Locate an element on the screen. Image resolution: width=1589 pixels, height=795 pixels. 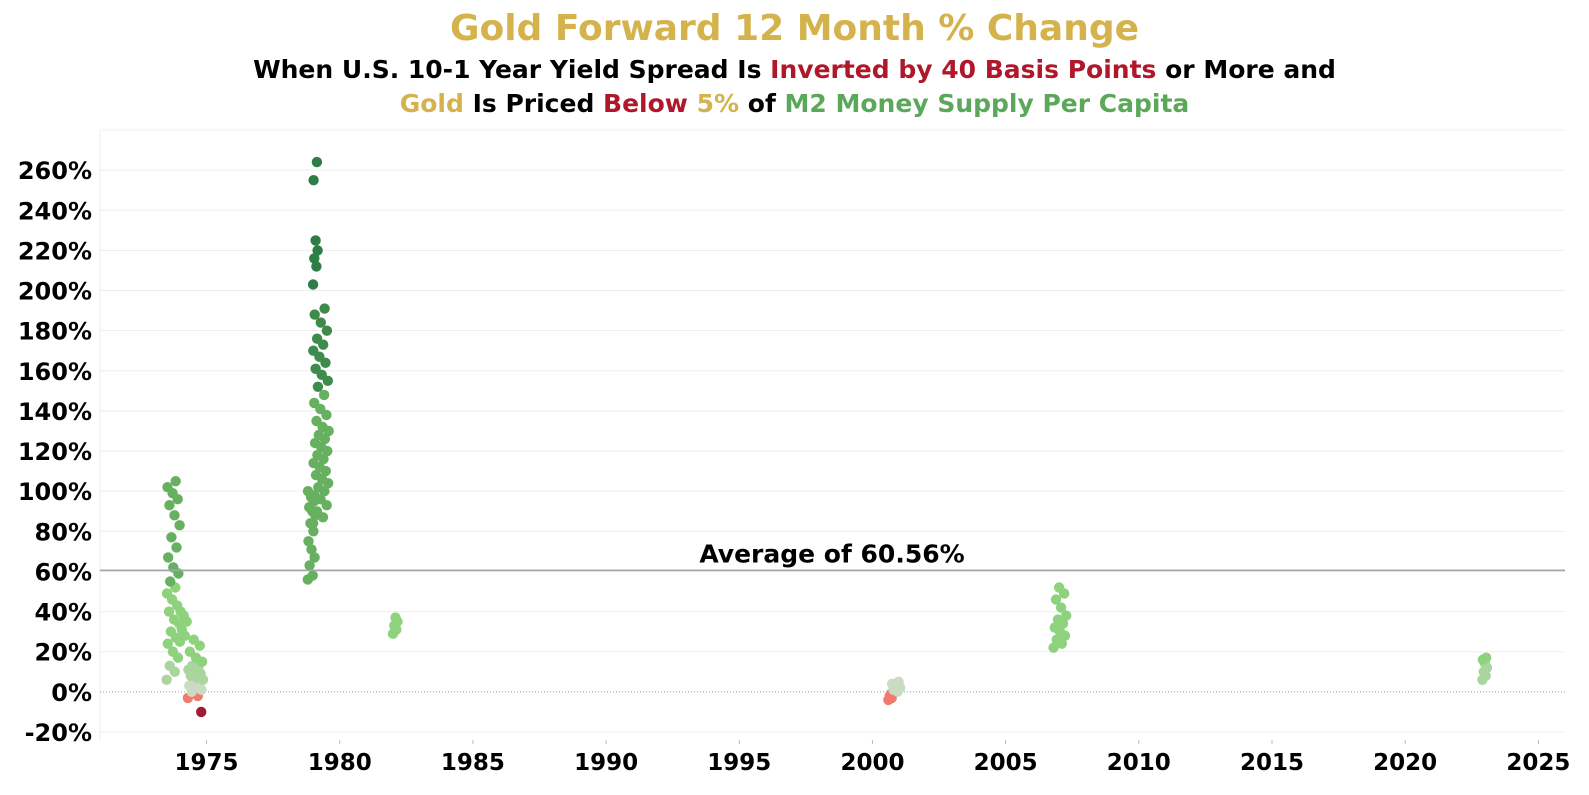
y-tick-label: 180% is located at coordinates (55, 332).